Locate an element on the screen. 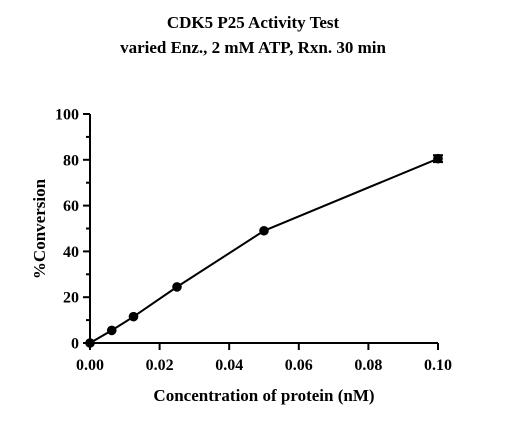  x-tick-label: 0.08 is located at coordinates (368, 365).